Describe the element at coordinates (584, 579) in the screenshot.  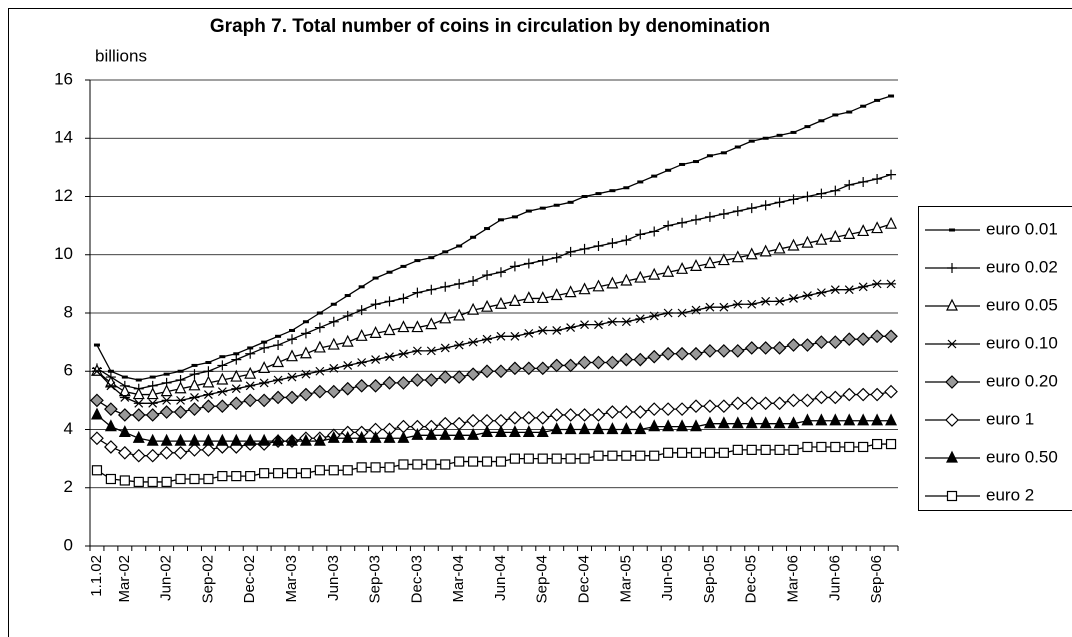
I see `x-tick-label: Dec-04` at that location.